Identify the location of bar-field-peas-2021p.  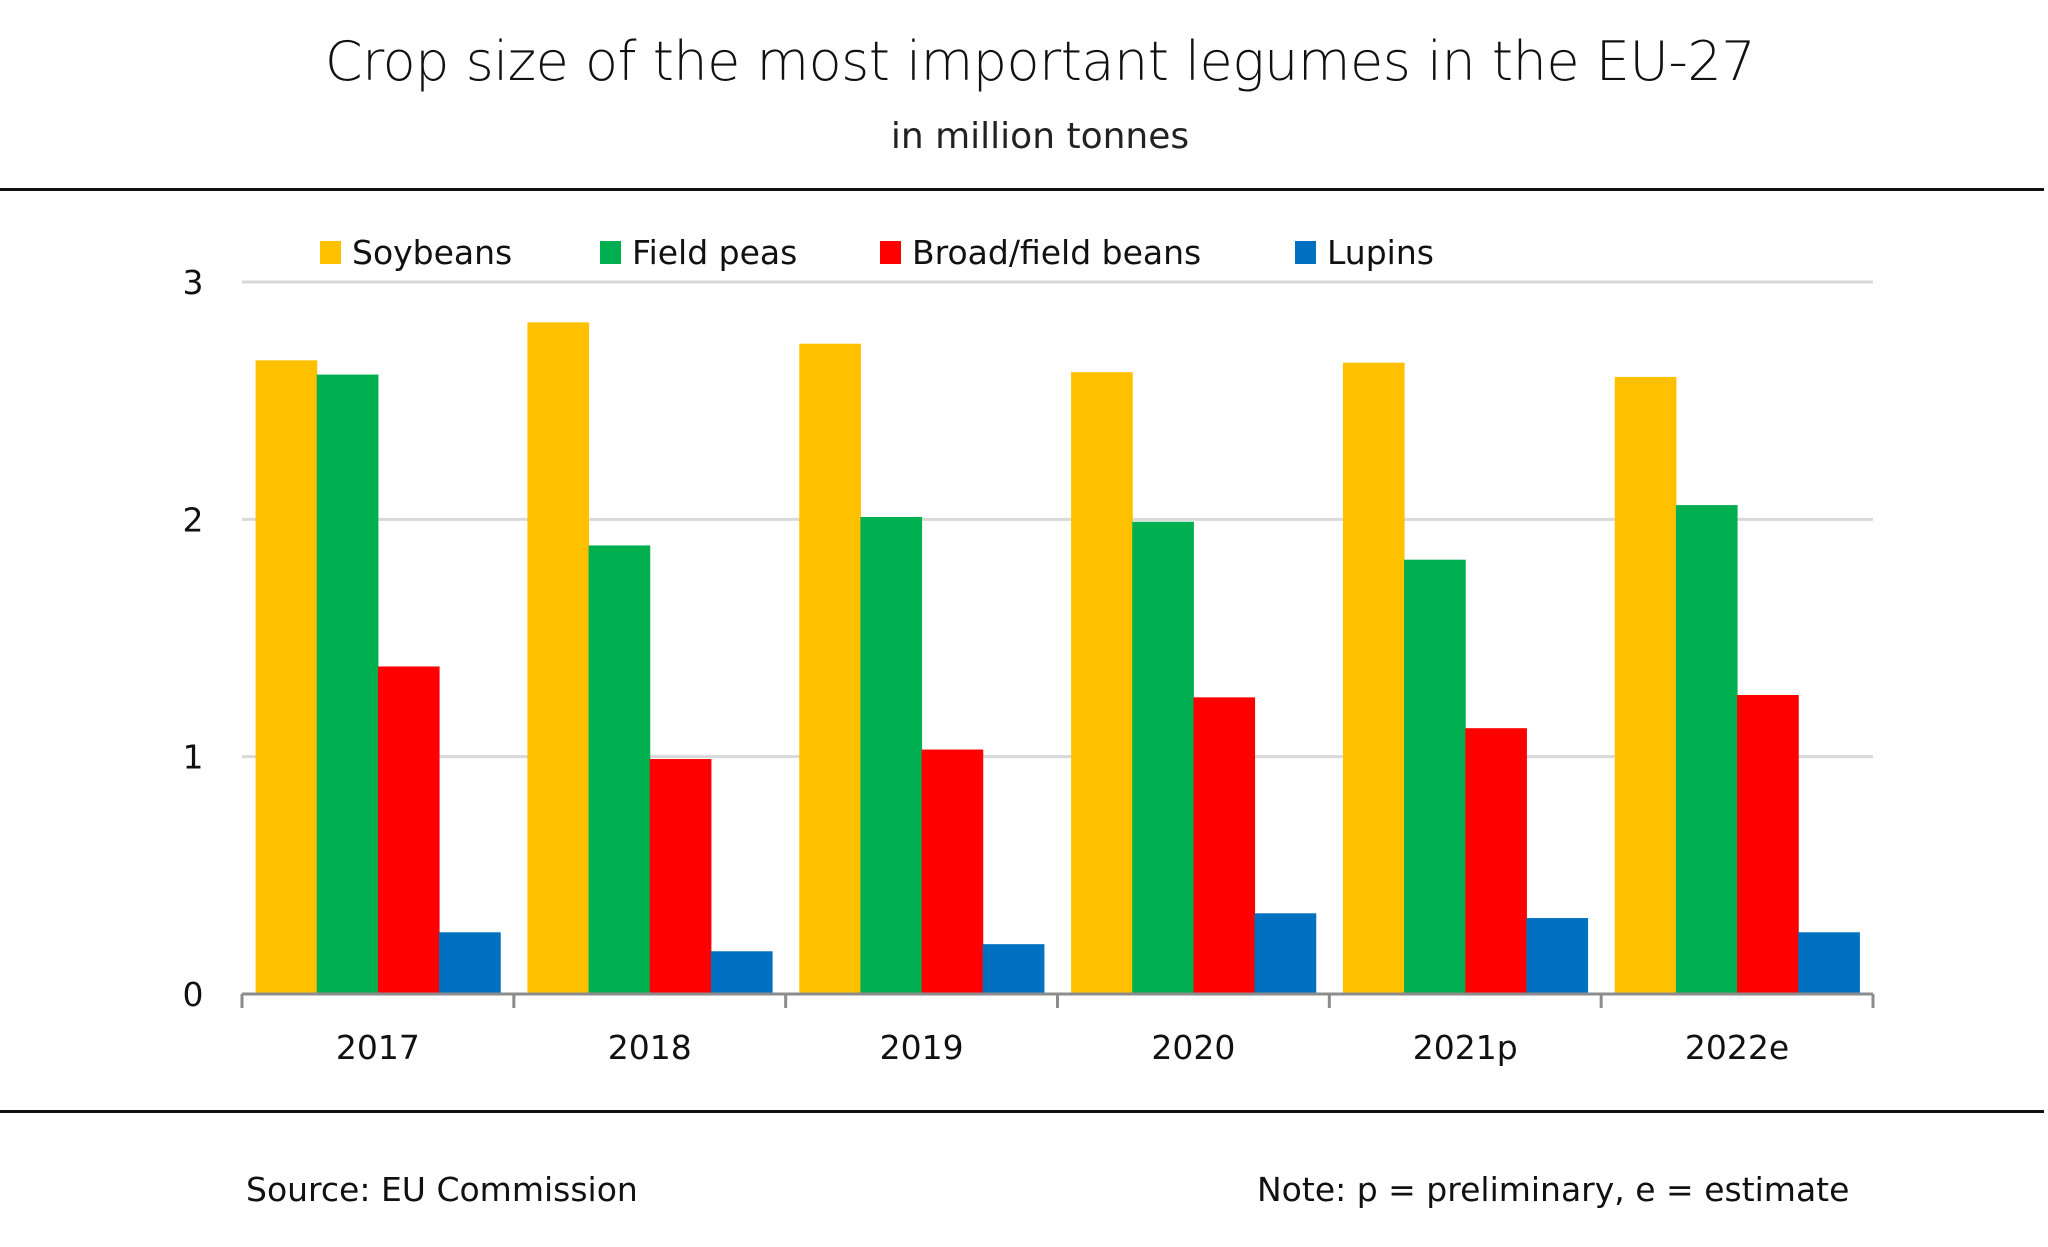
(1435, 776).